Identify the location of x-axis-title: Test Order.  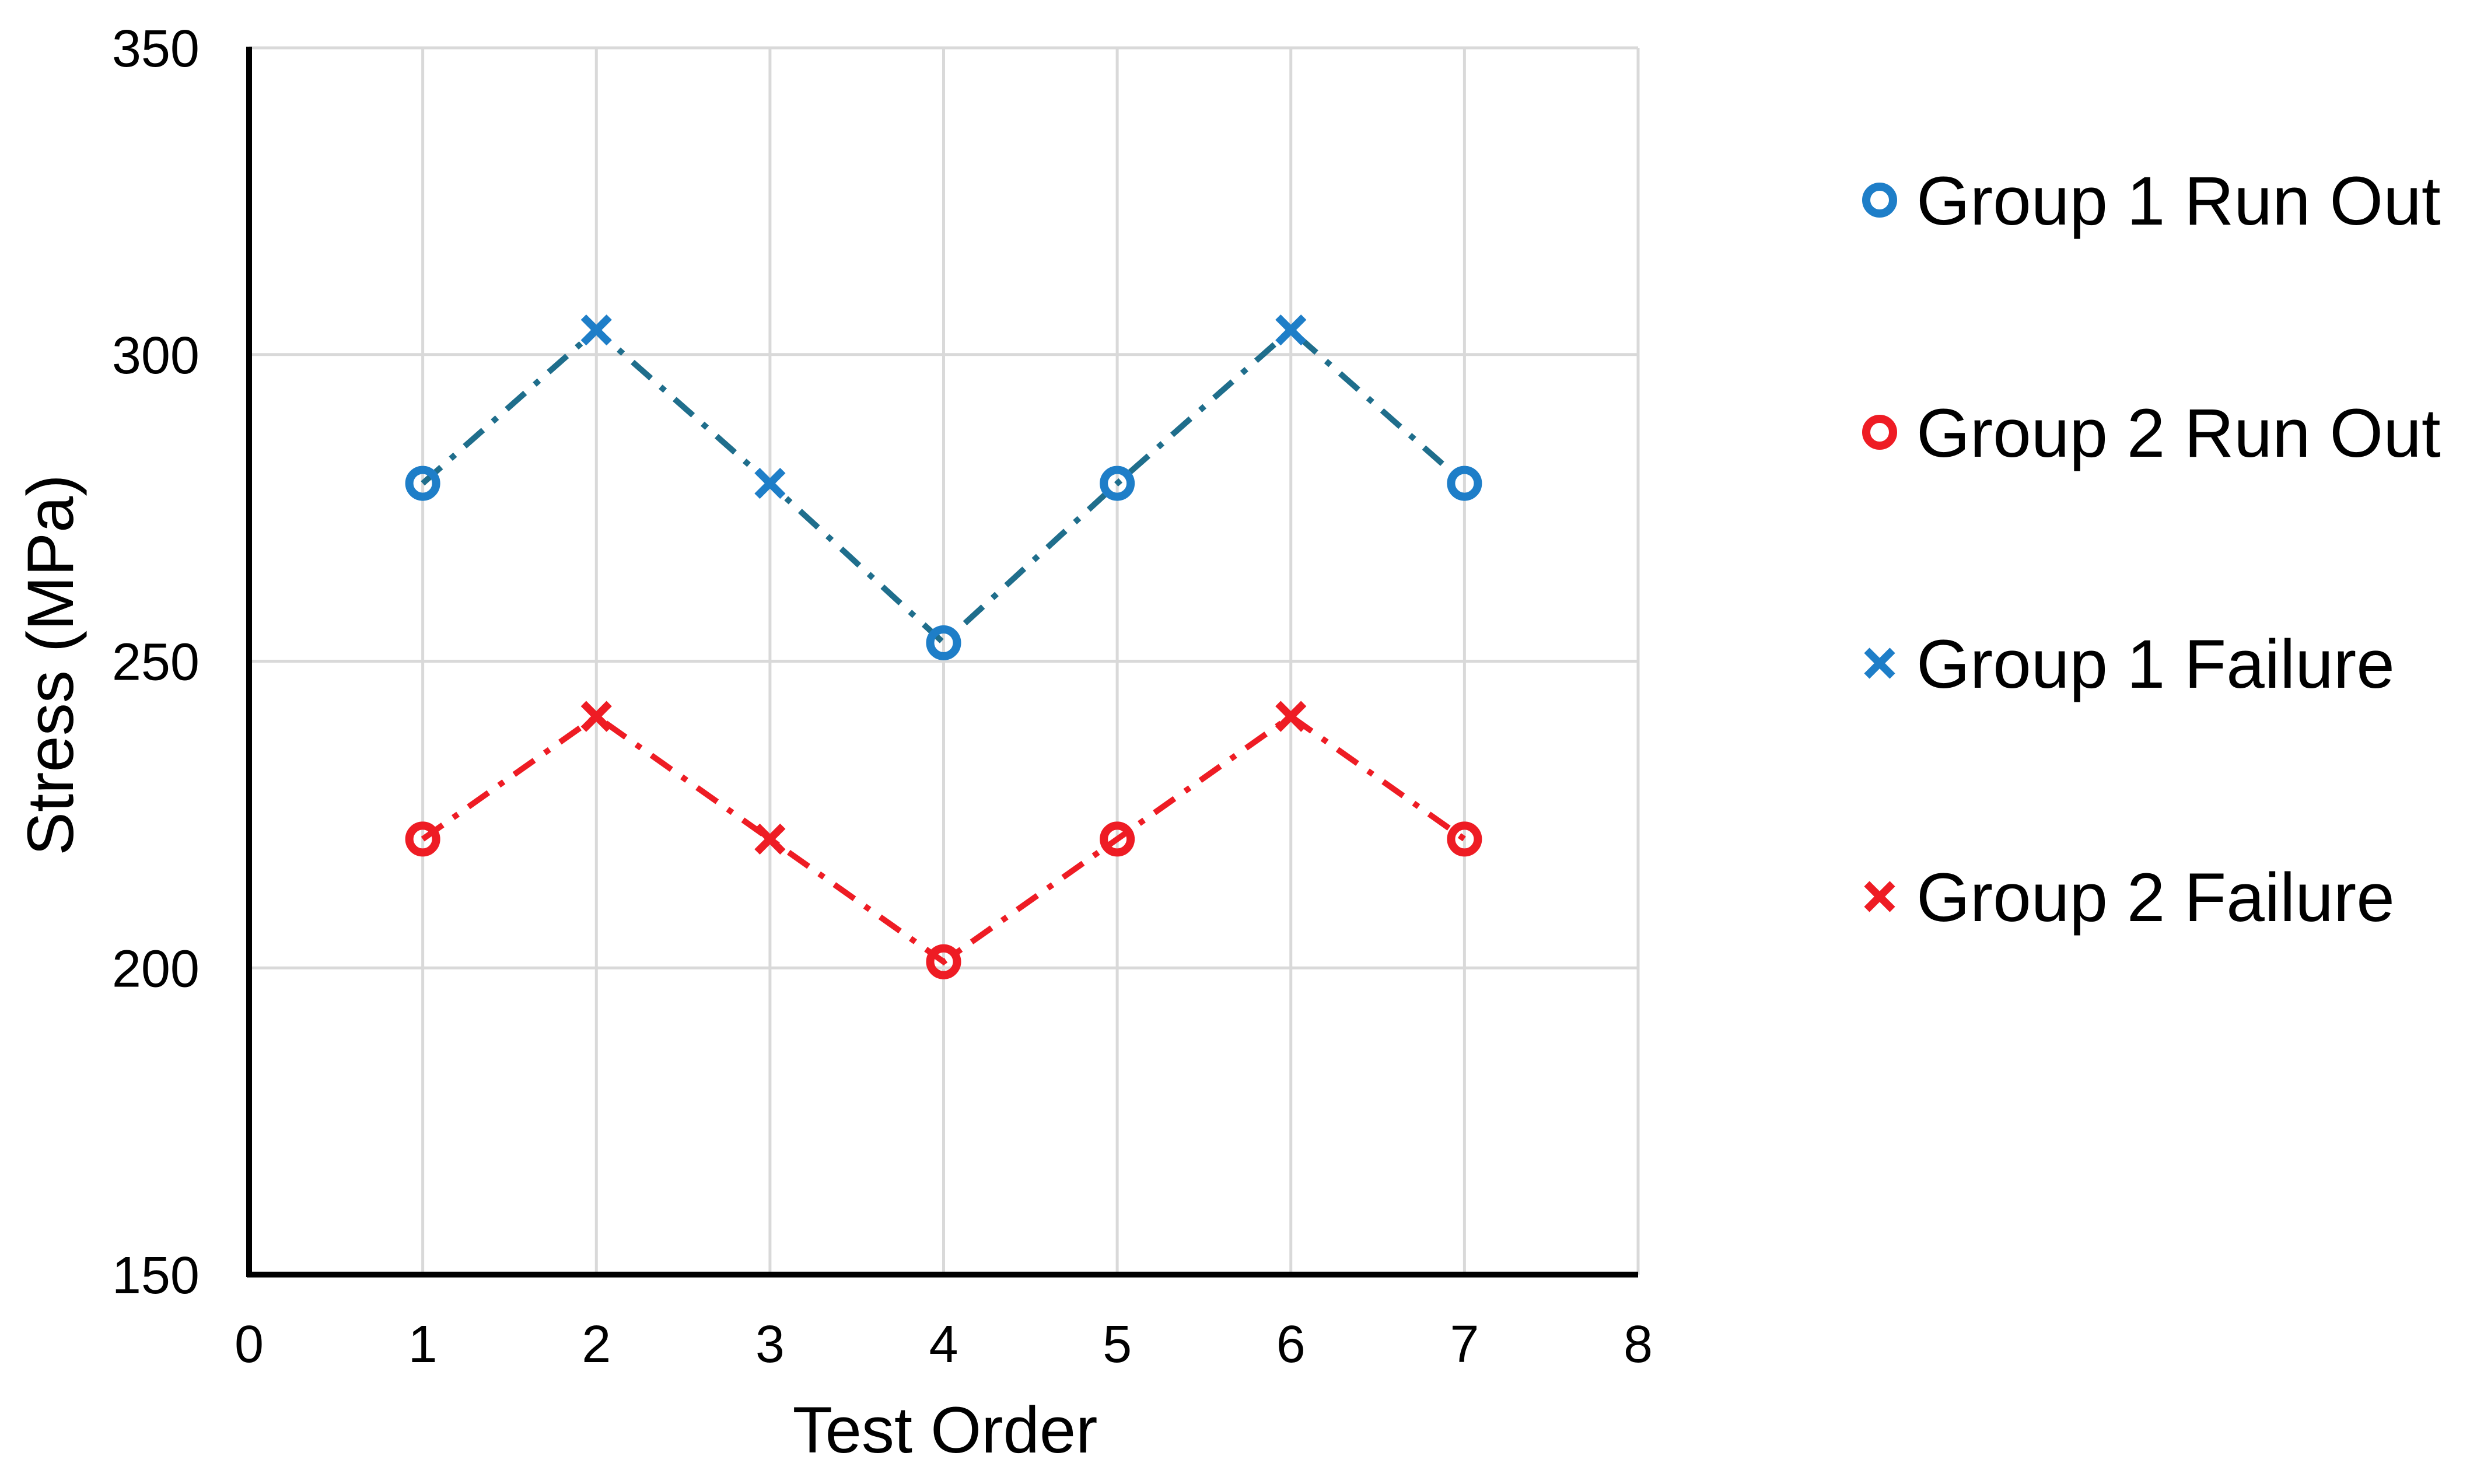
(946, 1430).